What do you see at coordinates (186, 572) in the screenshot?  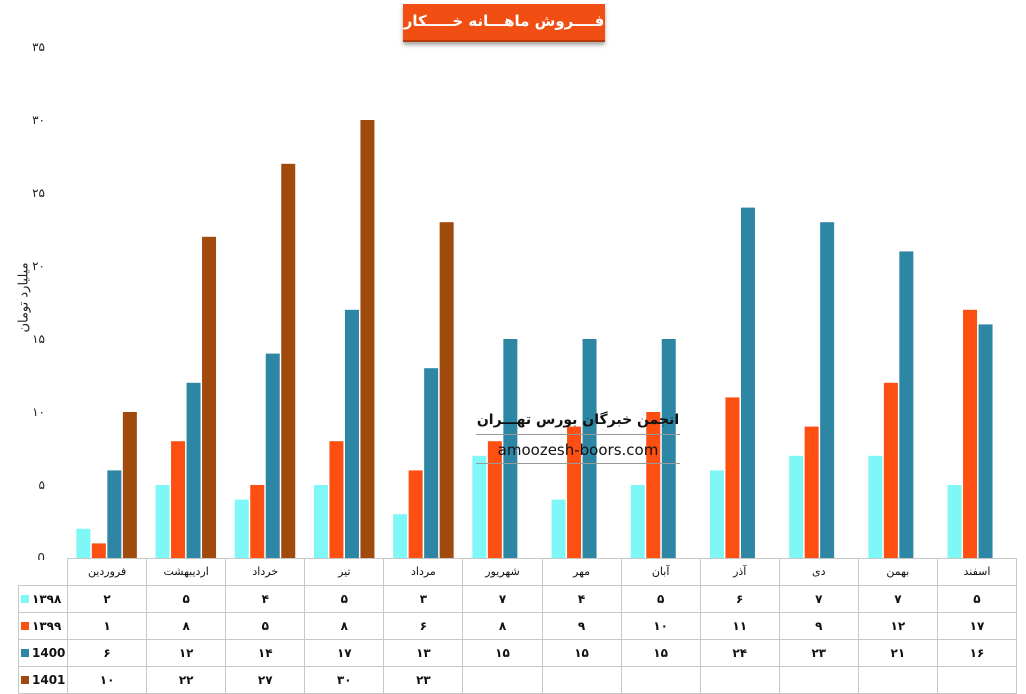 I see `x-tick-label: اردیبهشت` at bounding box center [186, 572].